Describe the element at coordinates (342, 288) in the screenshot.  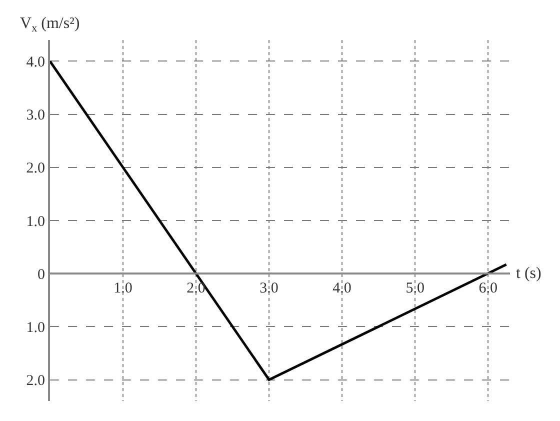
I see `x-tick-label: 4.0` at that location.